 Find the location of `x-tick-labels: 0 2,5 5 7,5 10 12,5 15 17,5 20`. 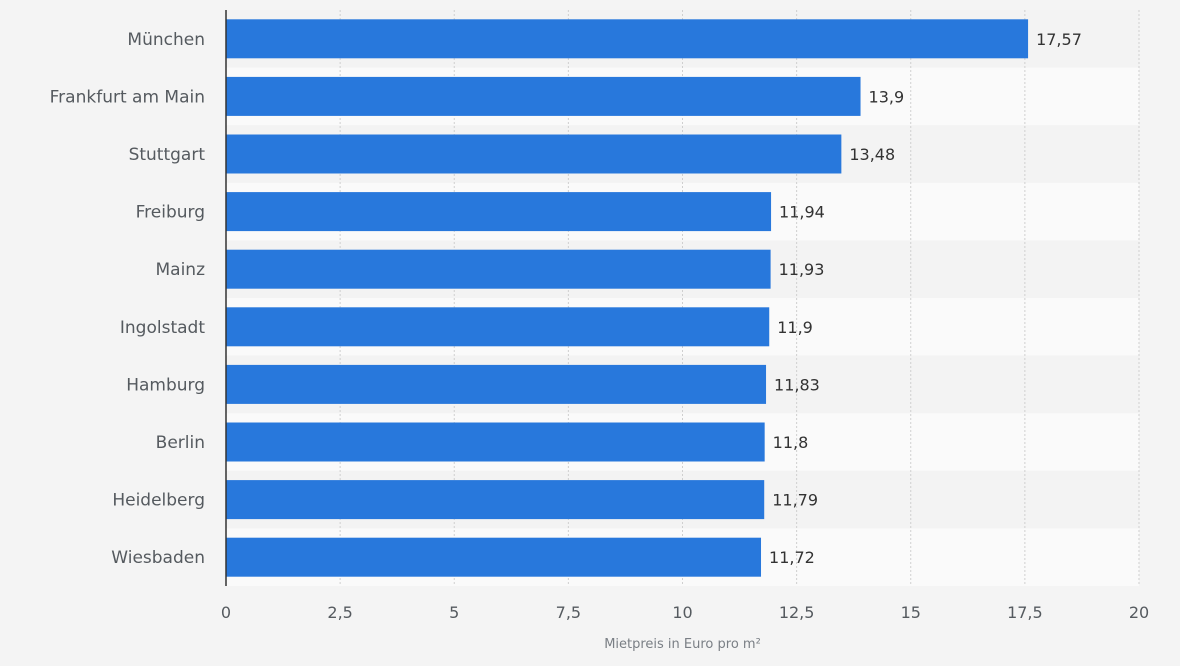

x-tick-labels: 0 2,5 5 7,5 10 12,5 15 17,5 20 is located at coordinates (685, 612).